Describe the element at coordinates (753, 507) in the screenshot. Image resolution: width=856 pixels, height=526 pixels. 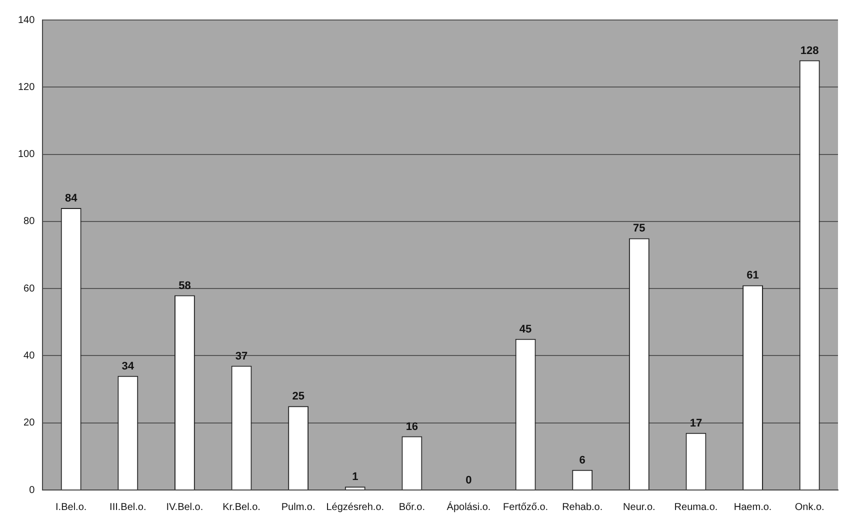
I see `x-tick-label: Haem.o.` at that location.